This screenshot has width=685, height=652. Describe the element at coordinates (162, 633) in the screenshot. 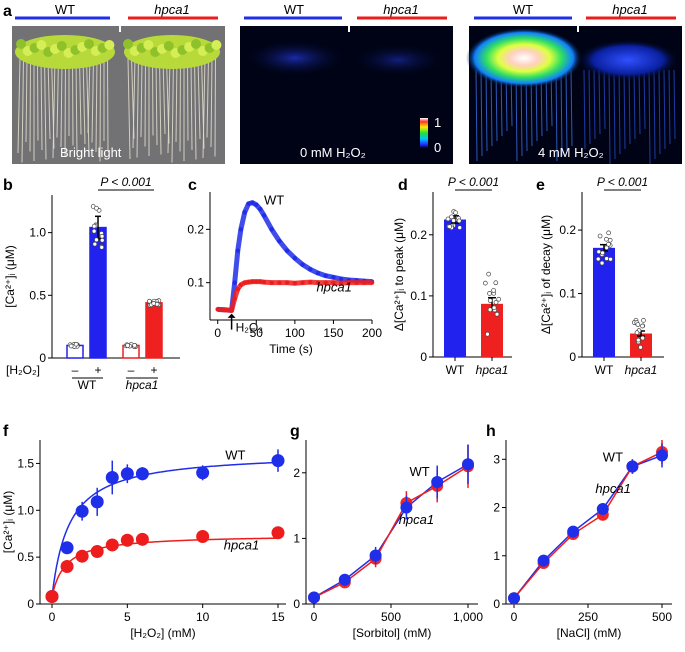

I see `x-axis-label: [H₂O₂] (mM)` at that location.